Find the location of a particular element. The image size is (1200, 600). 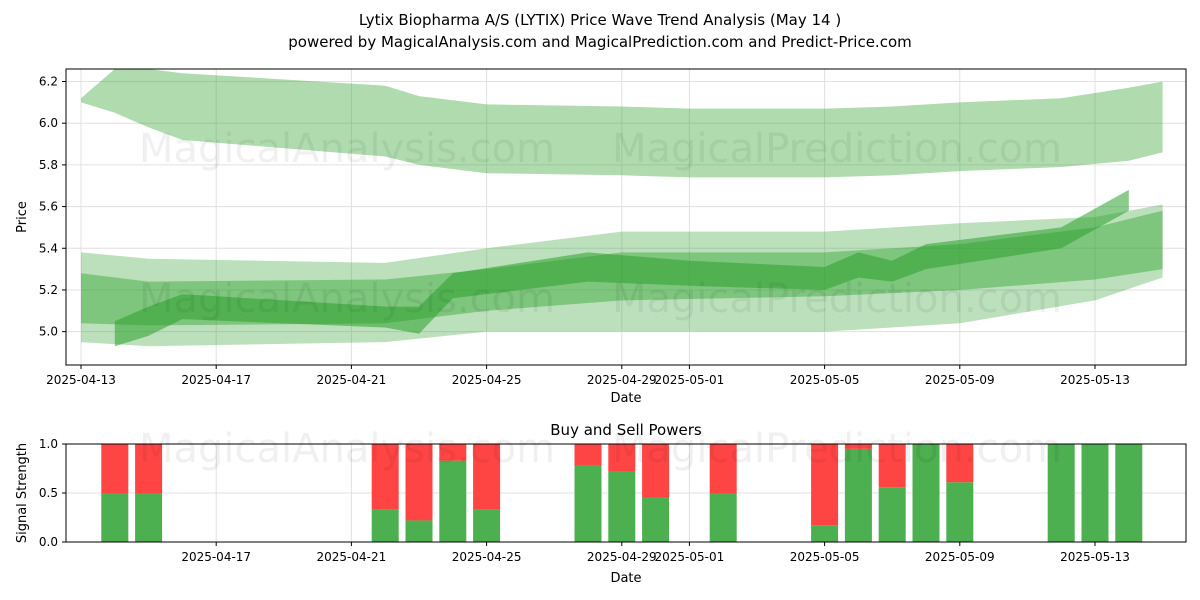

price-x-label: Date is located at coordinates (625, 398).